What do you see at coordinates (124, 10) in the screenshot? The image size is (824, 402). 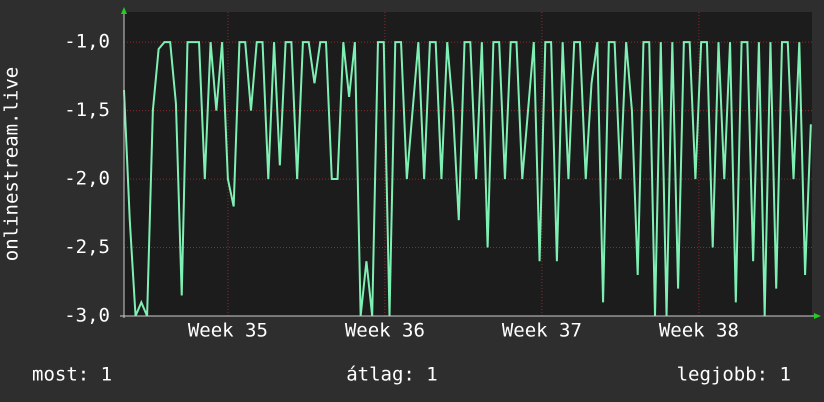 I see `y-axis-arrow` at bounding box center [124, 10].